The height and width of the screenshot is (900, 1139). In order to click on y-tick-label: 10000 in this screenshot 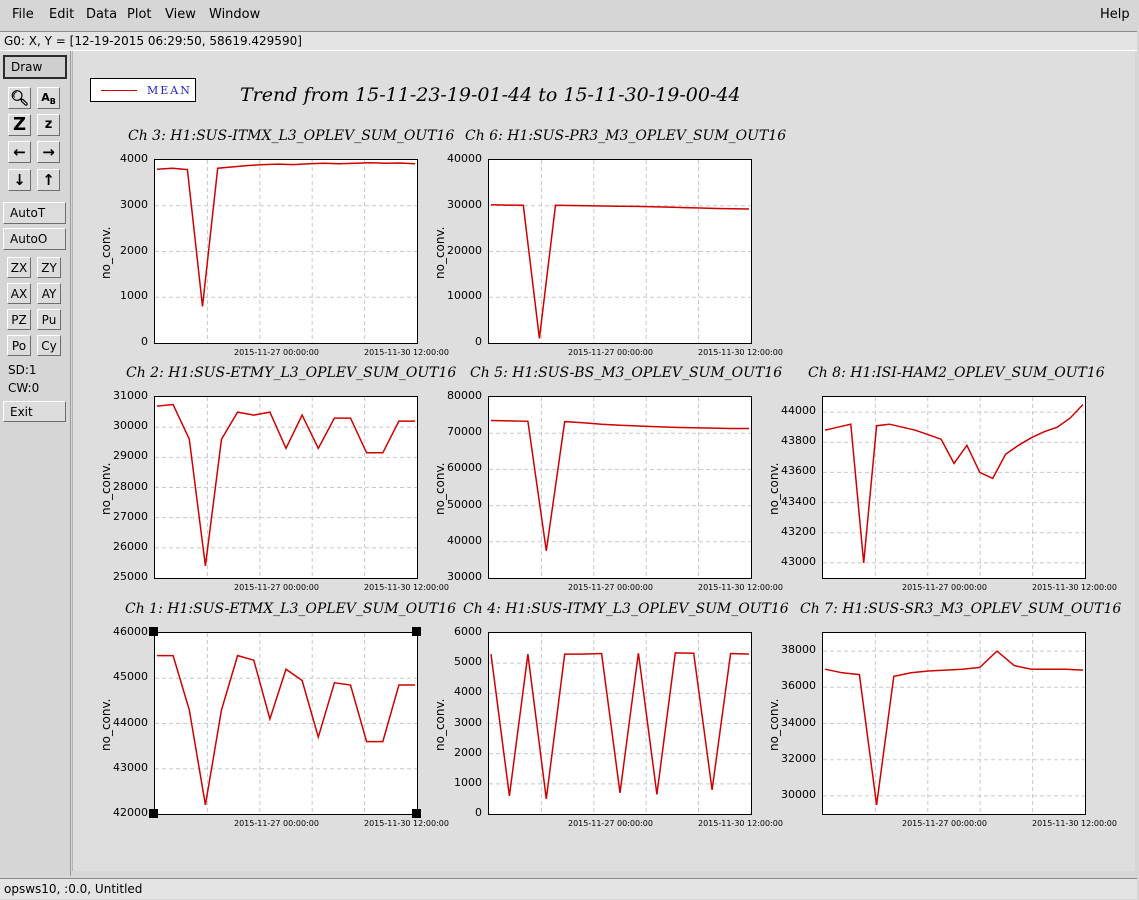, I will do `click(464, 296)`.